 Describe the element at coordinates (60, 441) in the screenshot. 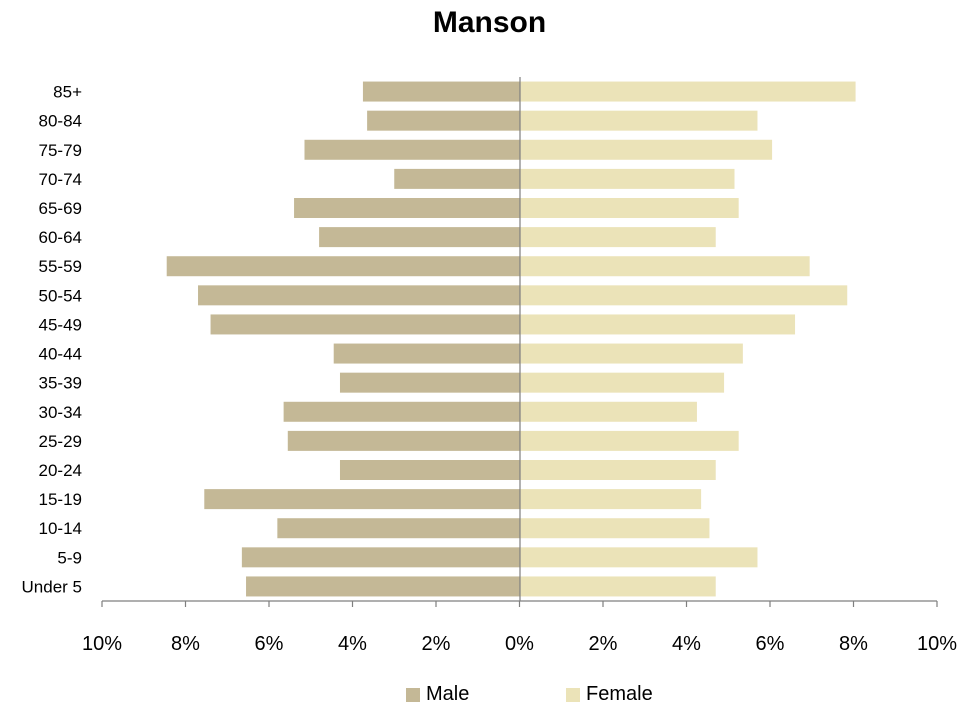

I see `y-tick-label: 25-29` at that location.